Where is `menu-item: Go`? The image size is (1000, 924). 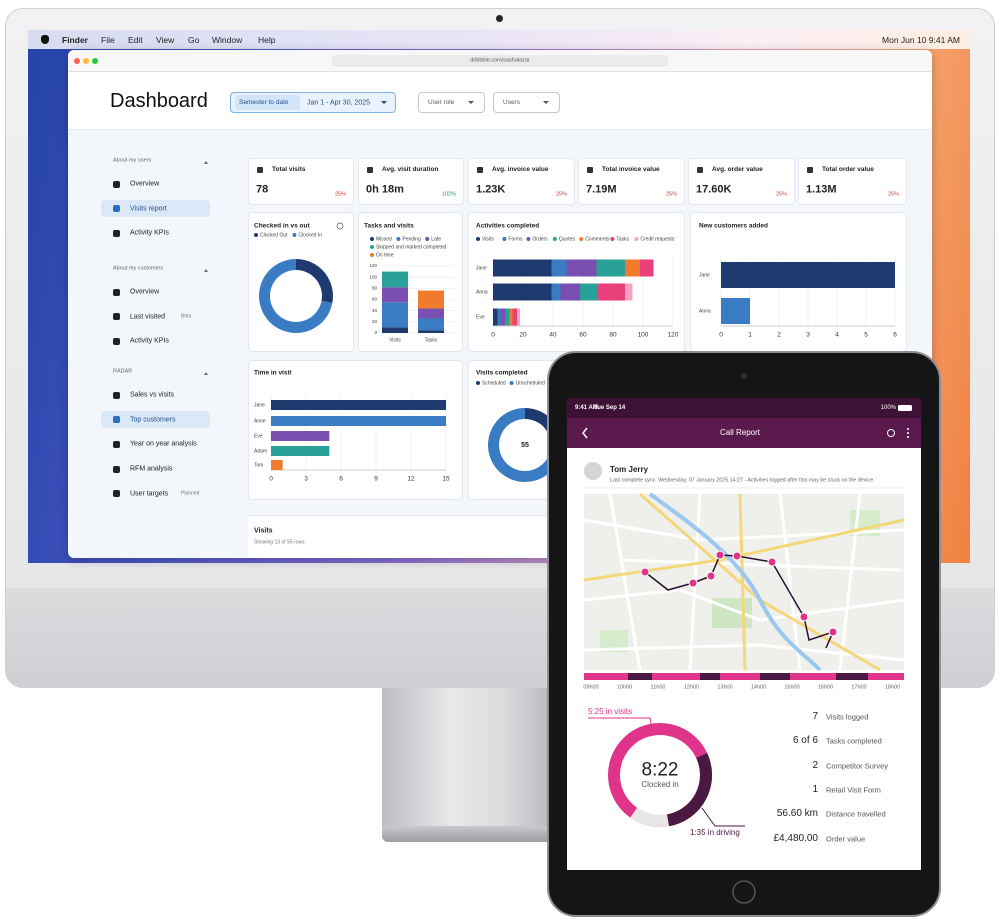 menu-item: Go is located at coordinates (194, 39).